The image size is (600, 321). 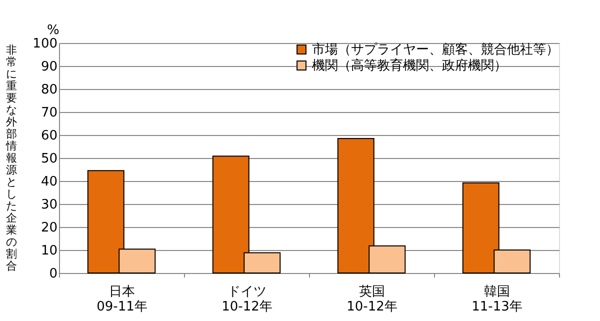 What do you see at coordinates (45, 44) in the screenshot?
I see `y-tick-label: 100` at bounding box center [45, 44].